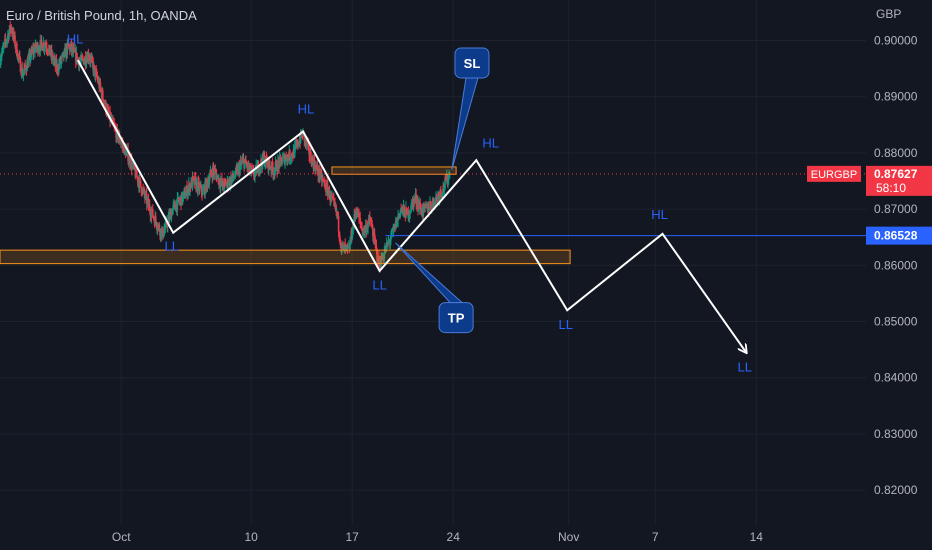 The height and width of the screenshot is (550, 932). I want to click on y-tick-label: 0.84000, so click(896, 378).